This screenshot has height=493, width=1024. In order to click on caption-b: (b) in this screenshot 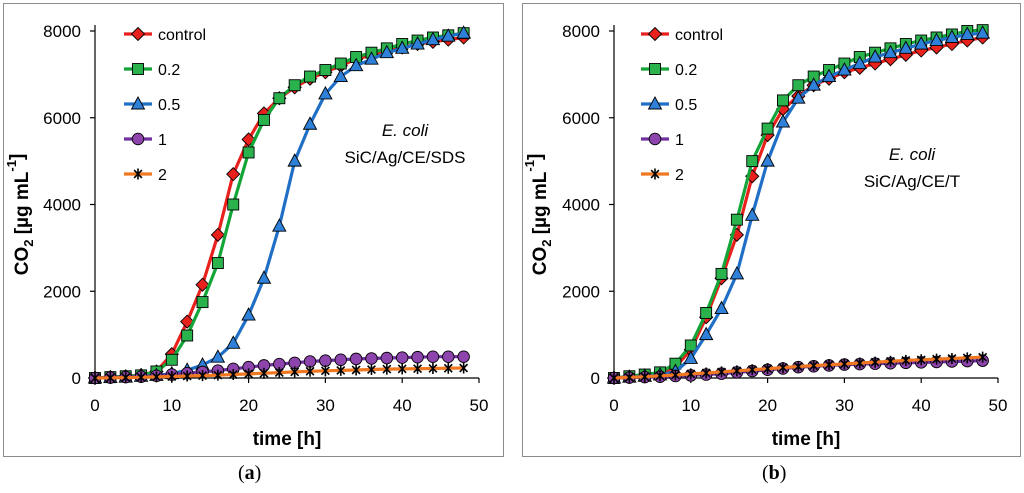, I will do `click(774, 473)`.